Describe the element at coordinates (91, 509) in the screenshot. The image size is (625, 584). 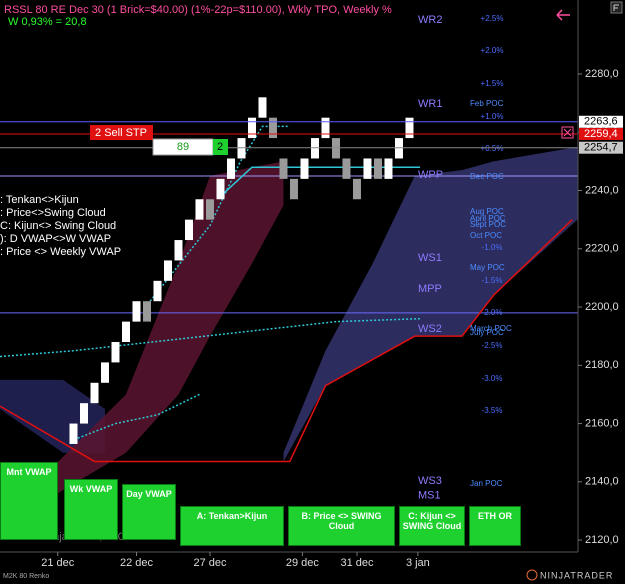
I see `wk-vwap-button: Wk VWAP` at that location.